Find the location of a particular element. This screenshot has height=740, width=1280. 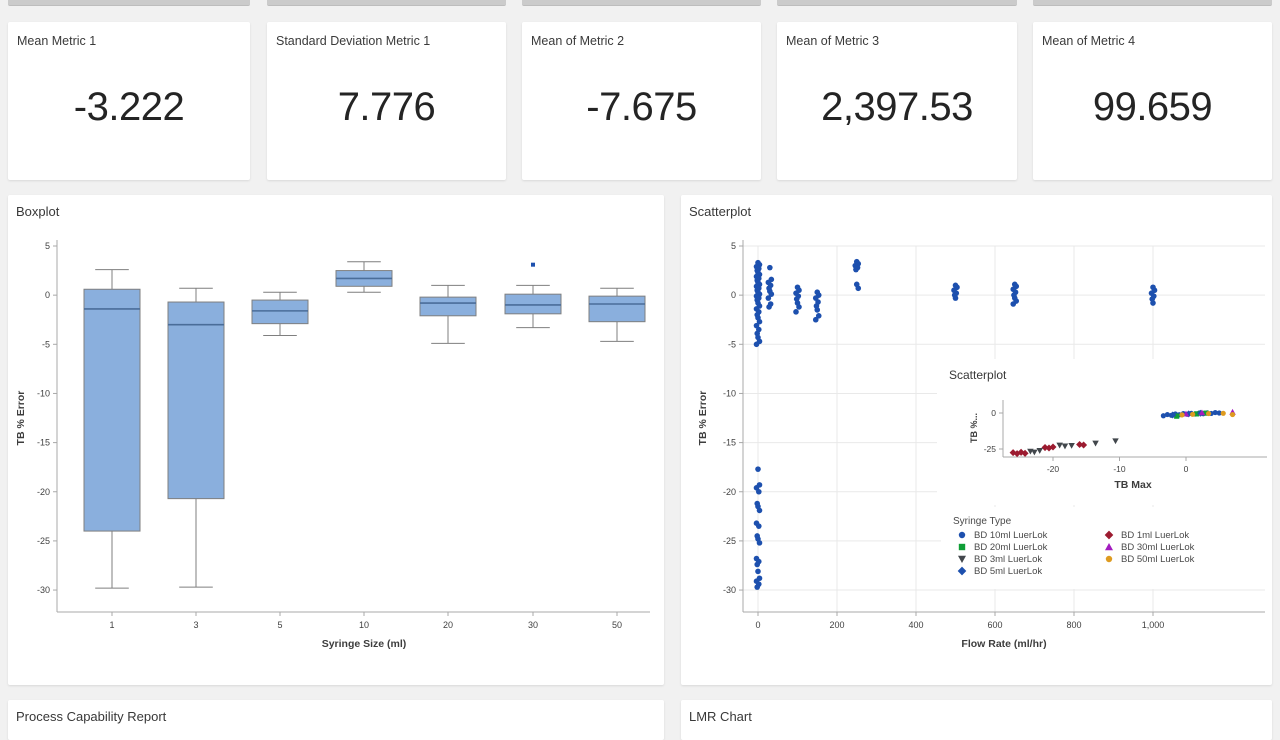

svg-text: Syringe Size (ml) is located at coordinates (364, 644).